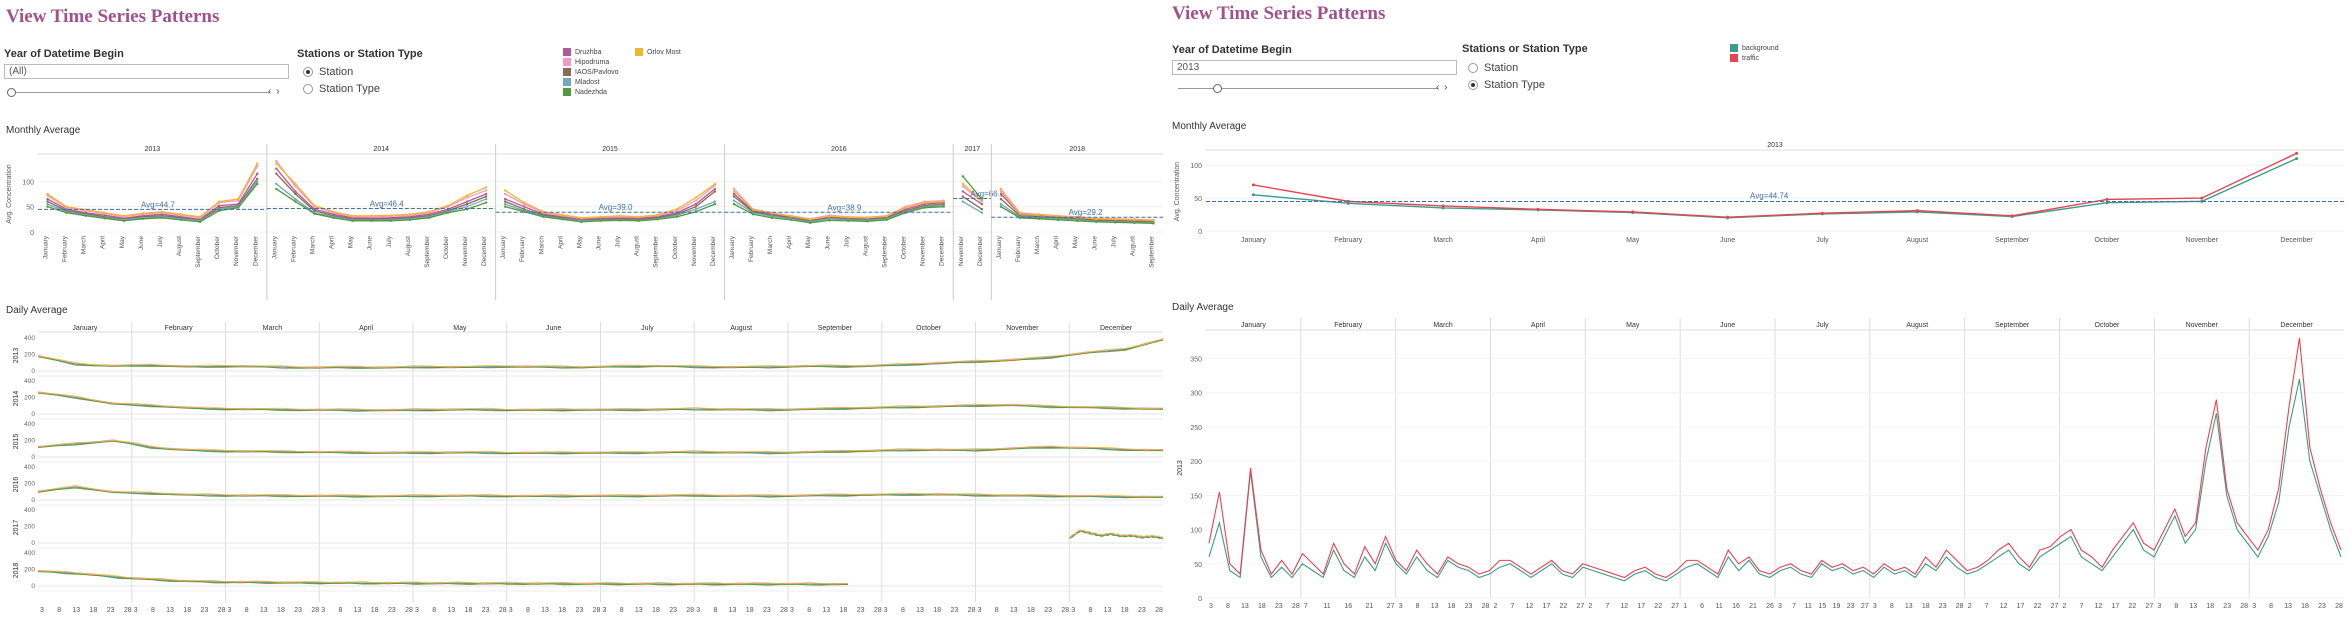  I want to click on legend-item: Nadezhda, so click(585, 92).